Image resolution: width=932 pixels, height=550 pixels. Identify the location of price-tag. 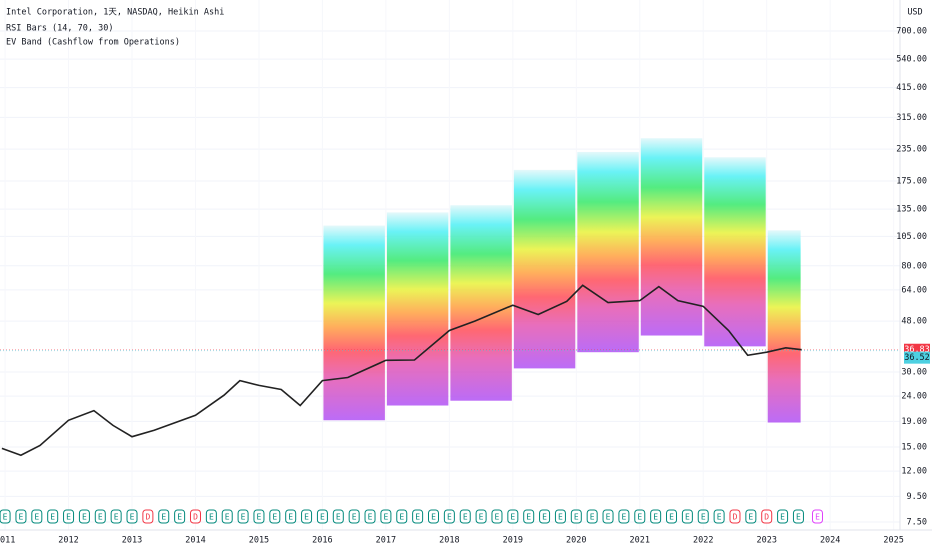
(917, 357).